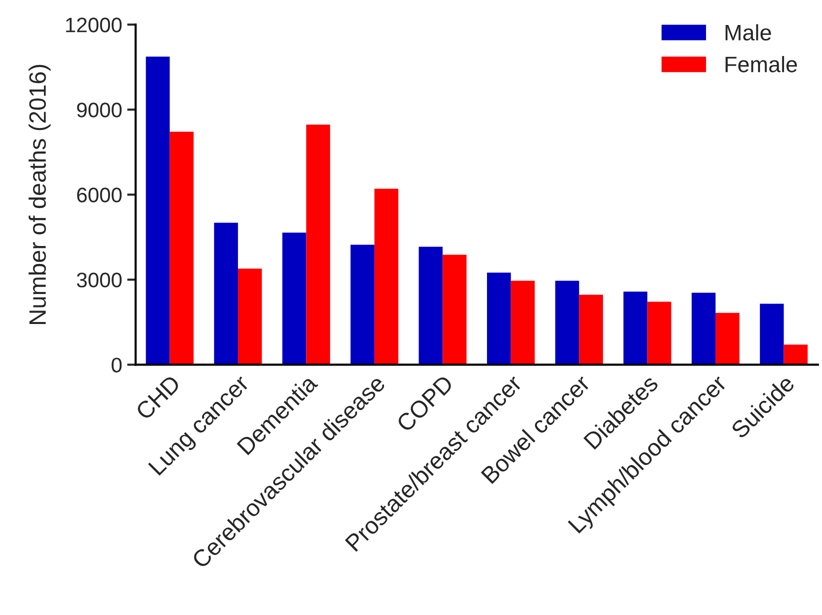  What do you see at coordinates (158, 397) in the screenshot?
I see `x-tick-label: CHD` at bounding box center [158, 397].